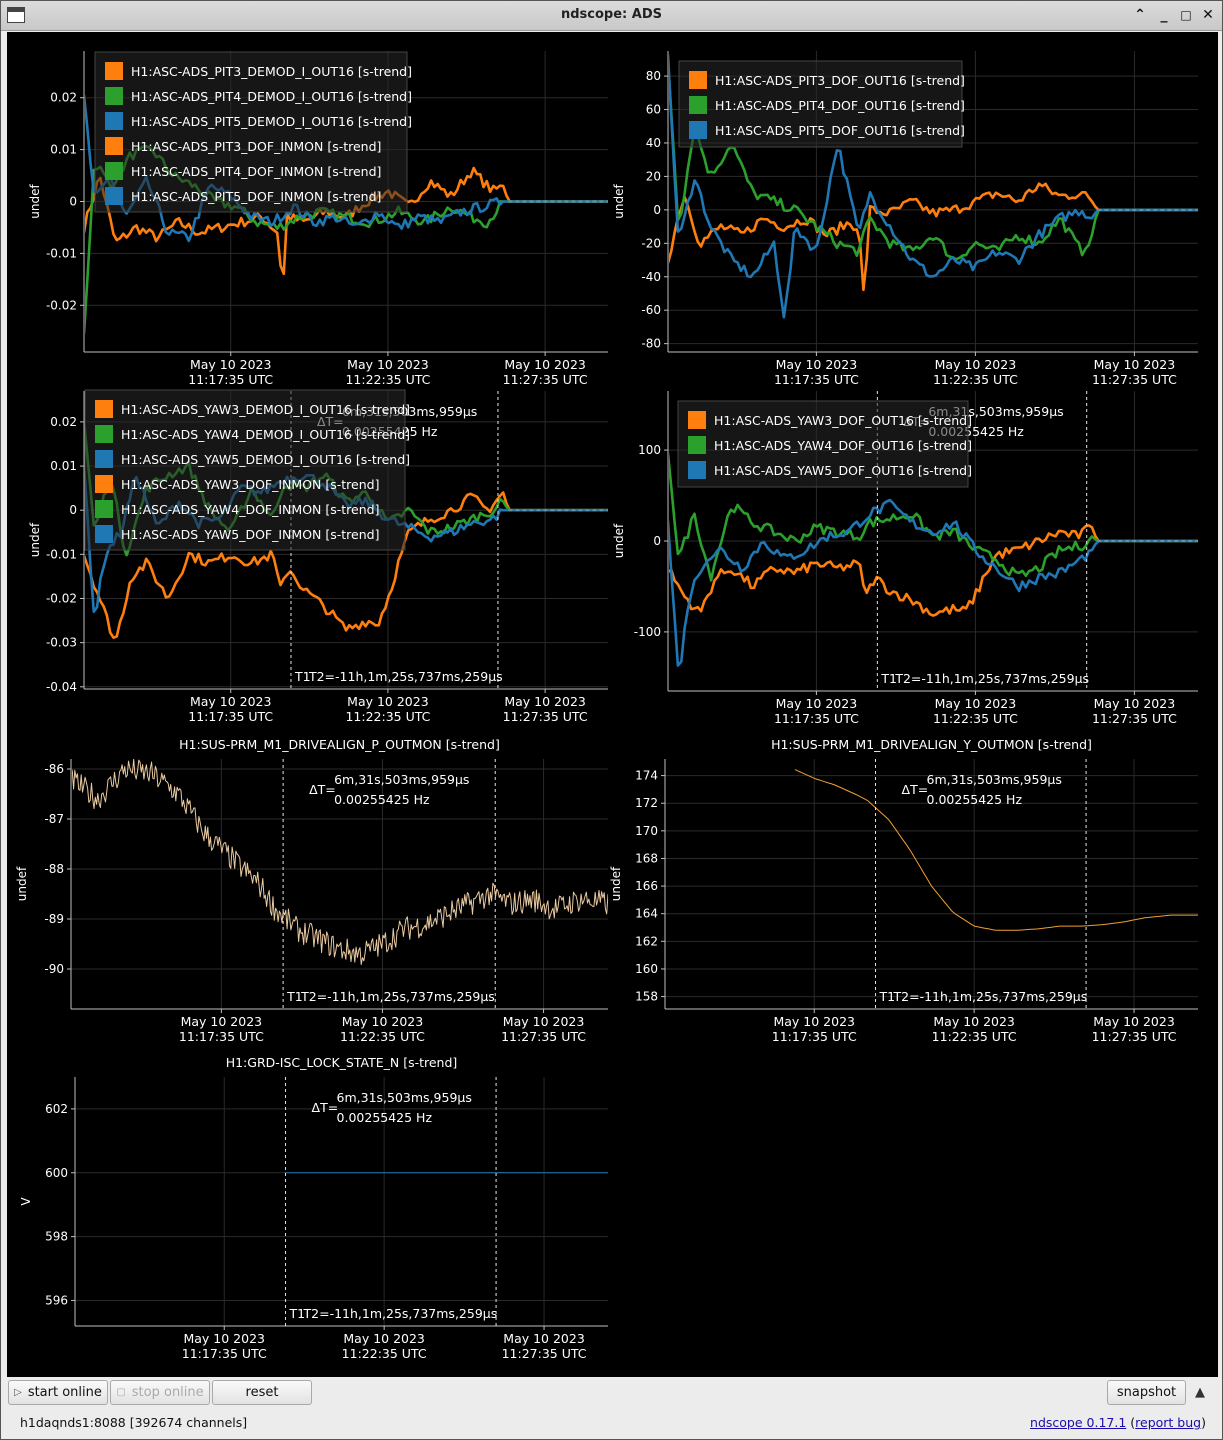 This screenshot has width=1223, height=1440. What do you see at coordinates (54, 869) in the screenshot?
I see `y-tick-label: -88` at bounding box center [54, 869].